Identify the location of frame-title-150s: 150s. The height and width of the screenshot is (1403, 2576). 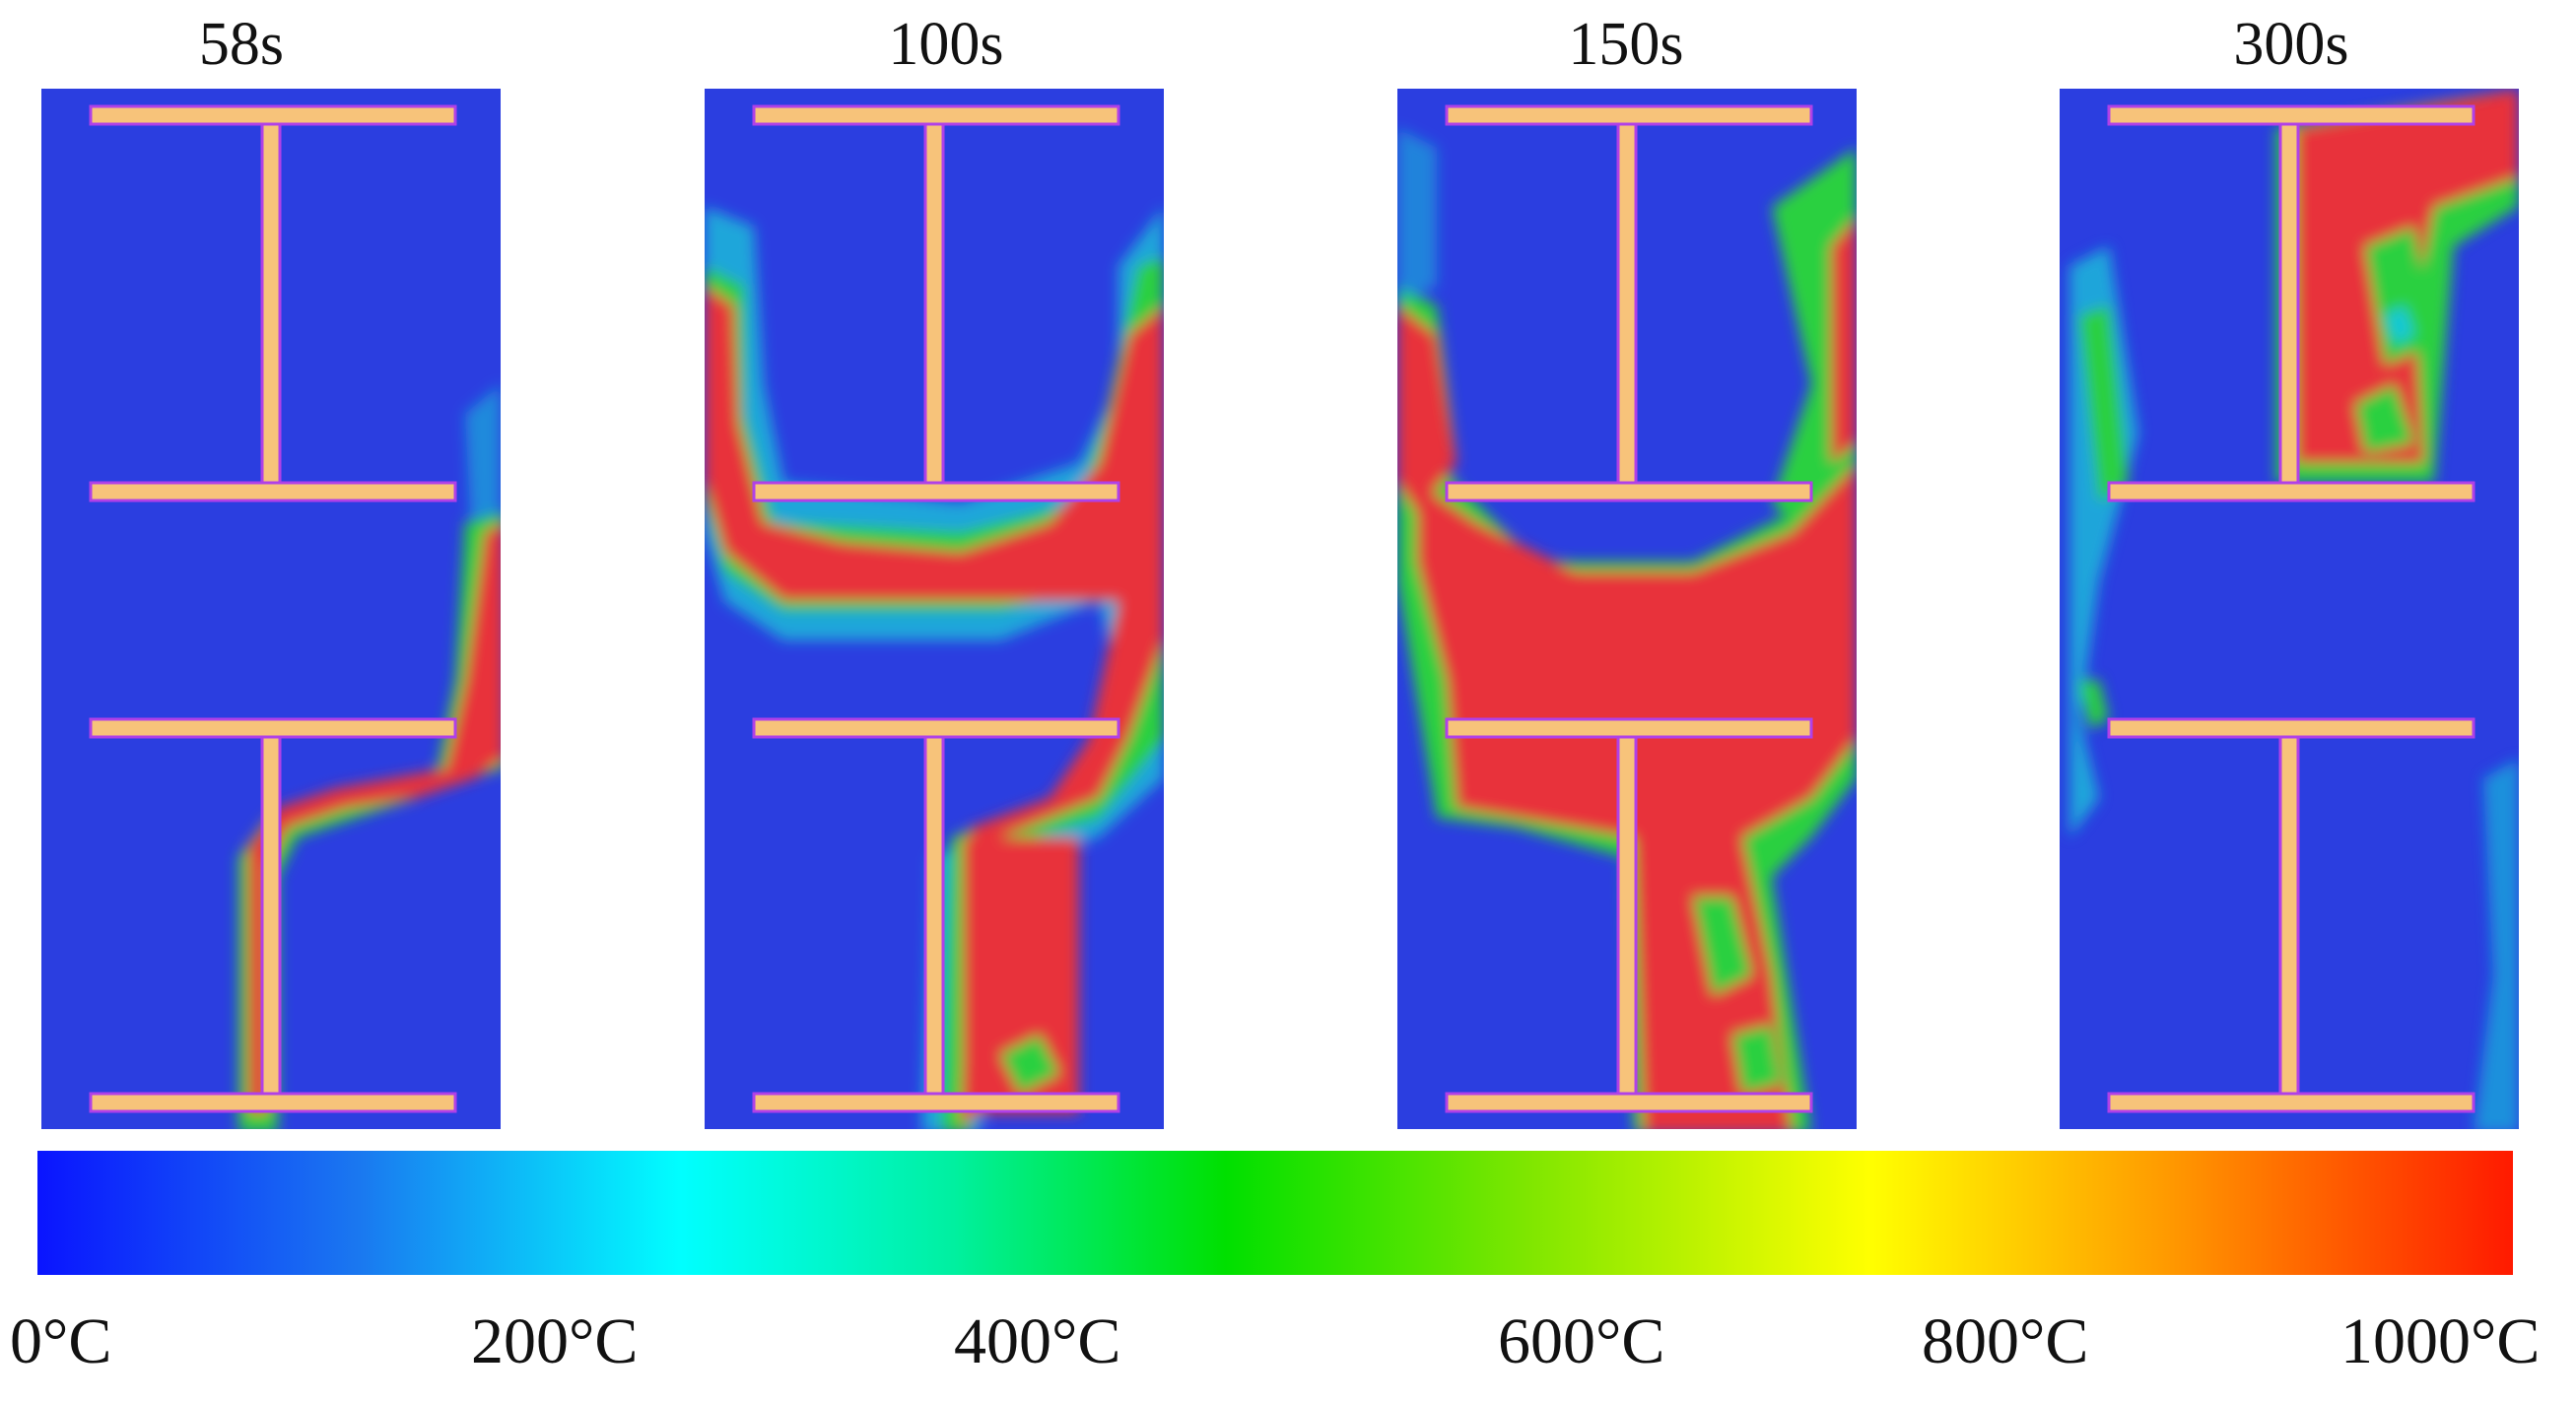
(1626, 44).